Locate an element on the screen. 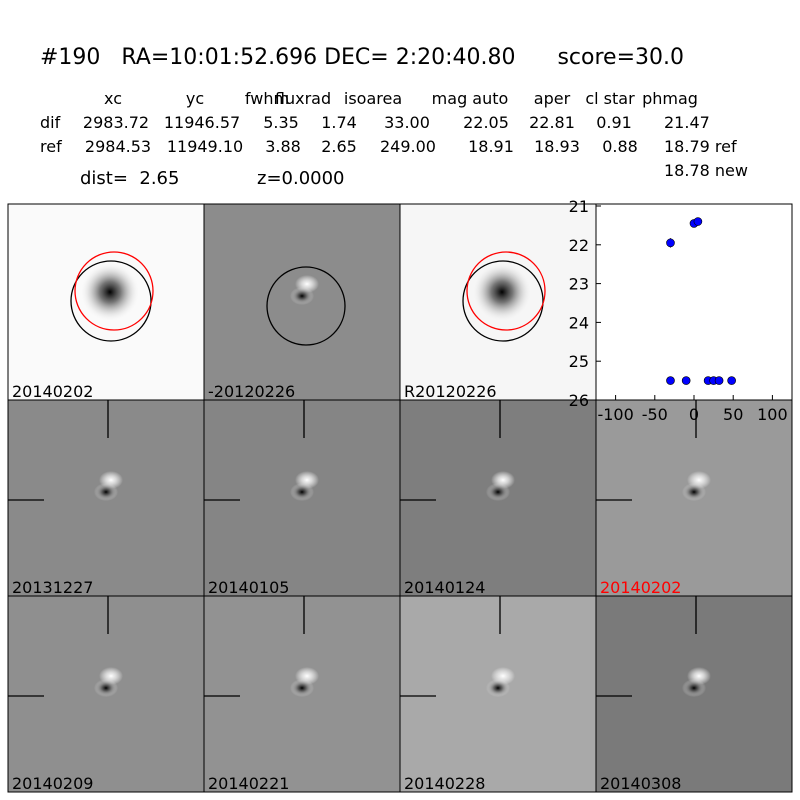 The height and width of the screenshot is (800, 800). image-panel: 20131227 is located at coordinates (106, 498).